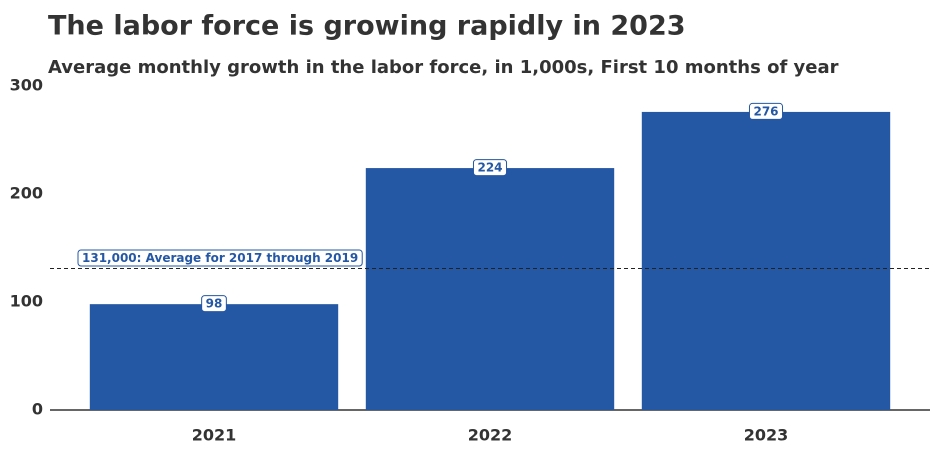  Describe the element at coordinates (766, 435) in the screenshot. I see `x-tick-label: 2023` at that location.